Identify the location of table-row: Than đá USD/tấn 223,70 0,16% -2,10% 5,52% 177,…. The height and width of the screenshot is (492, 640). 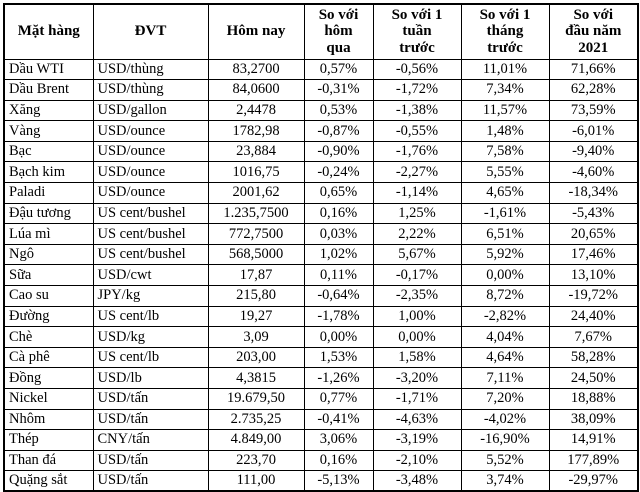
(321, 460).